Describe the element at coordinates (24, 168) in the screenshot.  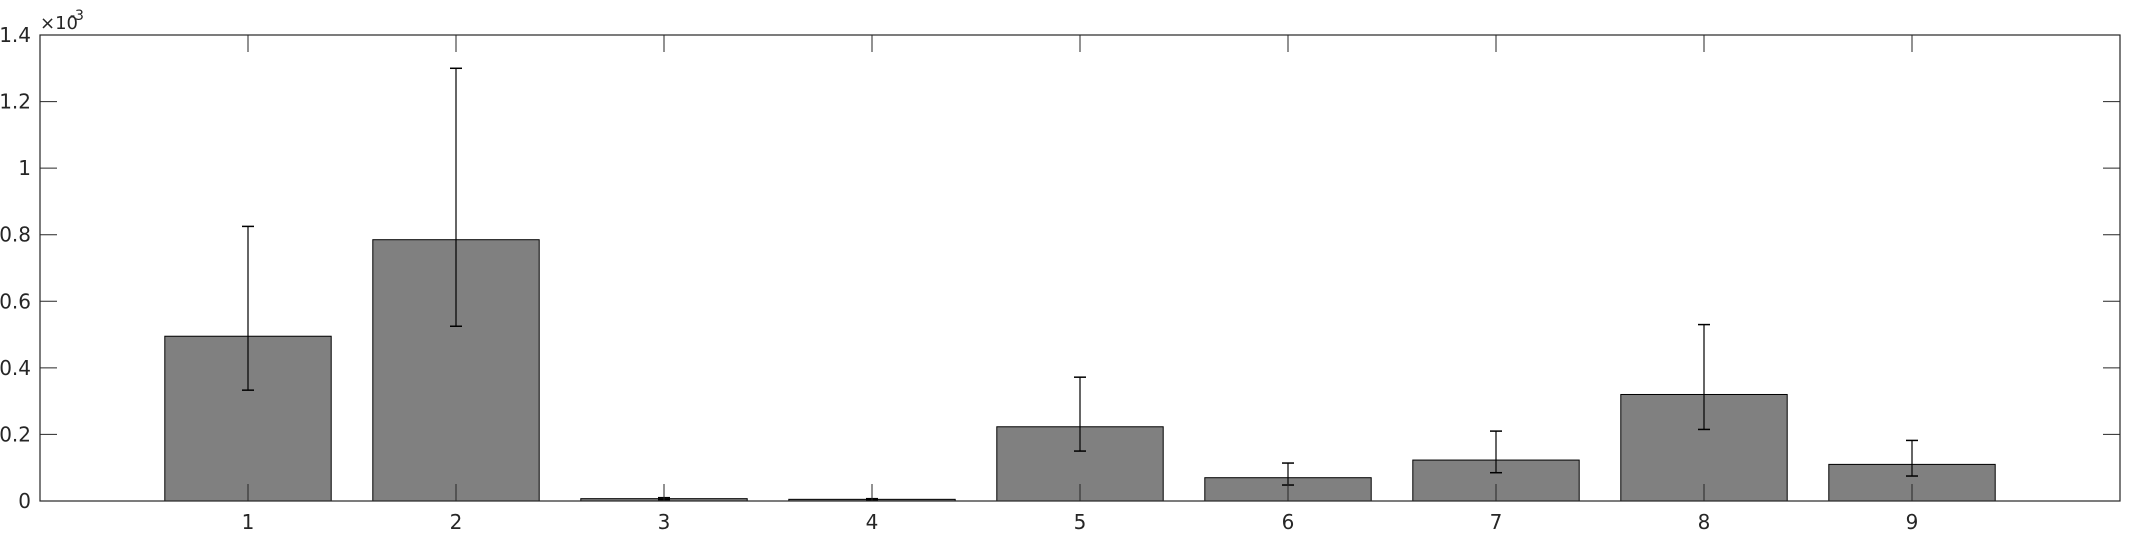
I see `y-tick-label-5: 1` at that location.